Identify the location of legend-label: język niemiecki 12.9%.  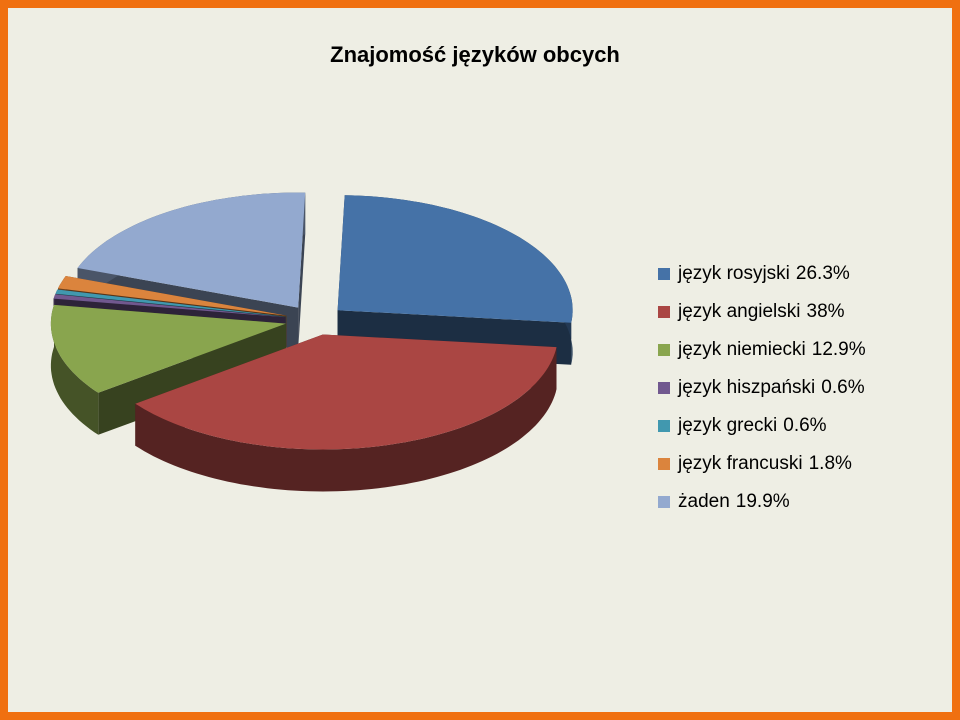
(771, 349).